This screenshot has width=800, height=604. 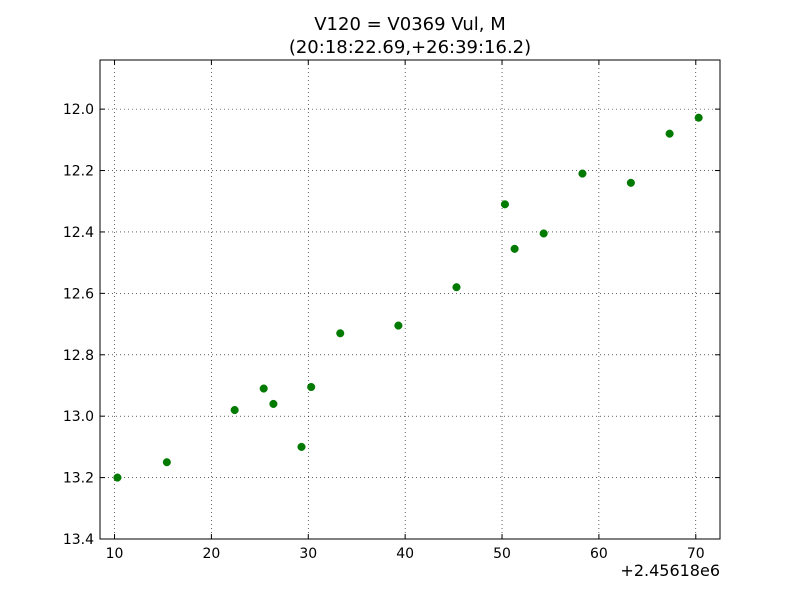 What do you see at coordinates (78, 110) in the screenshot?
I see `y-tick-label: 12.0` at bounding box center [78, 110].